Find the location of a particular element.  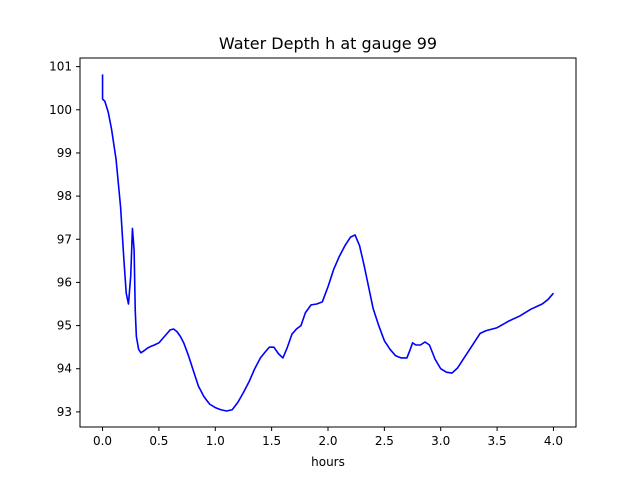

x-tick-label: 1.0 is located at coordinates (215, 441).